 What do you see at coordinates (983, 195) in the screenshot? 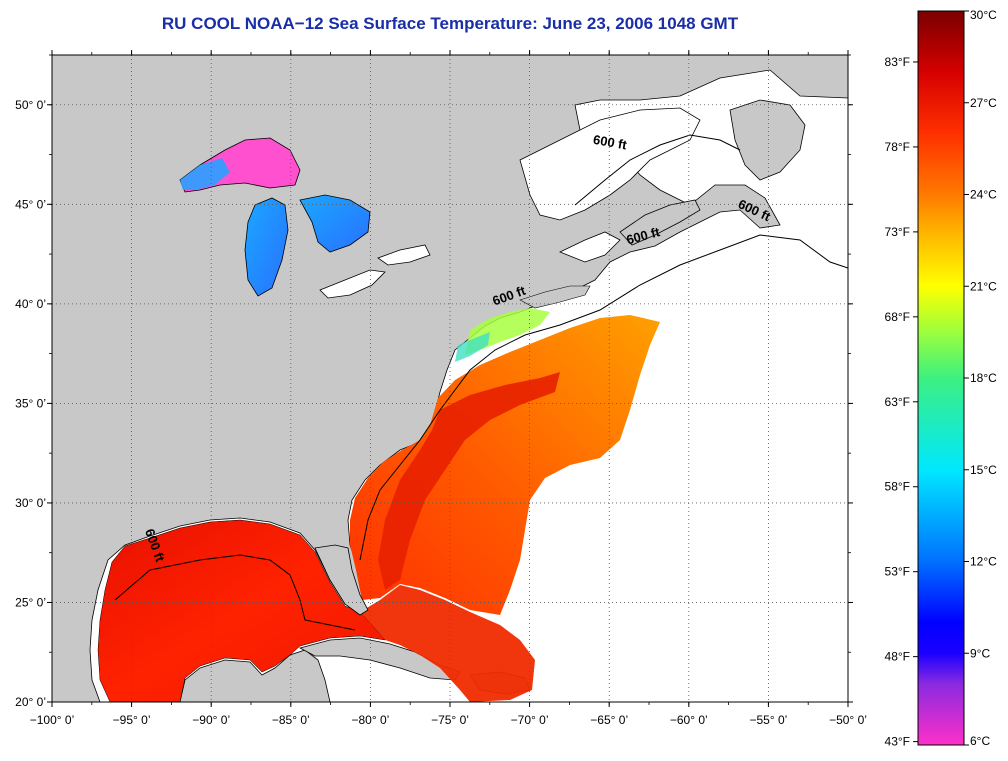
I see `colorbar-label-celsius: 24°C` at bounding box center [983, 195].